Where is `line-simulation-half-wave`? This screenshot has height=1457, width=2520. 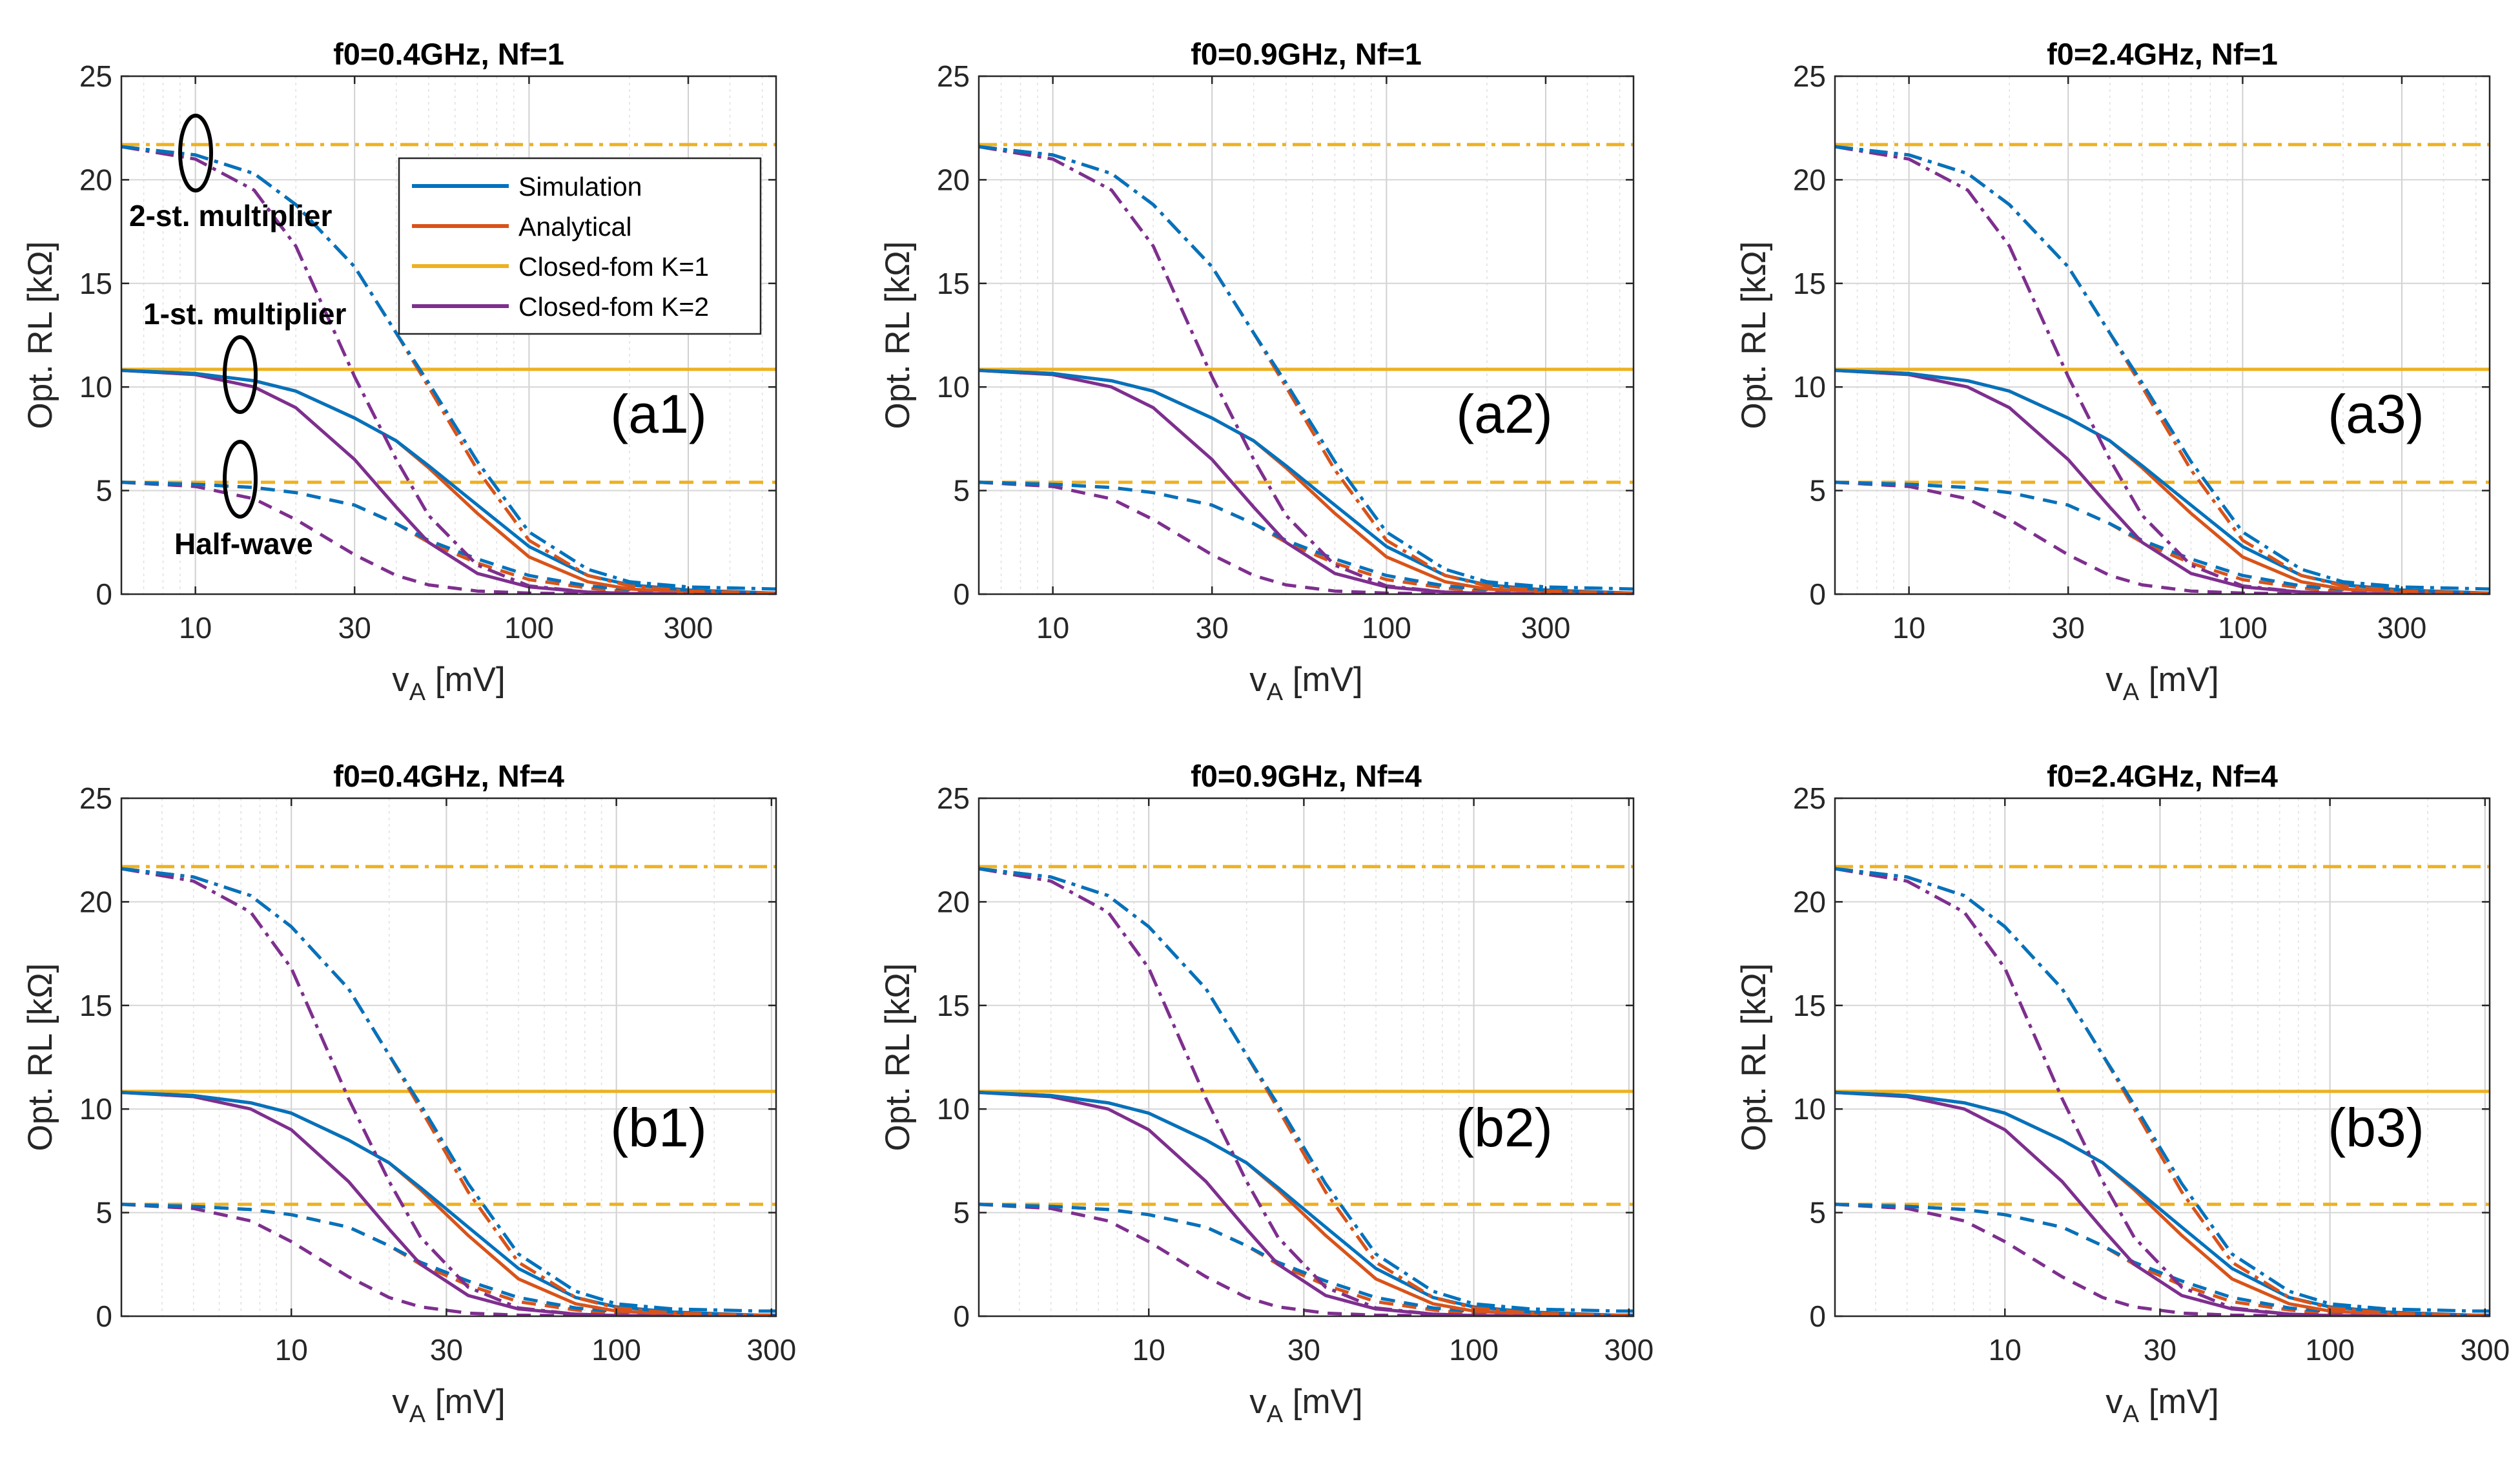 line-simulation-half-wave is located at coordinates (1306, 537).